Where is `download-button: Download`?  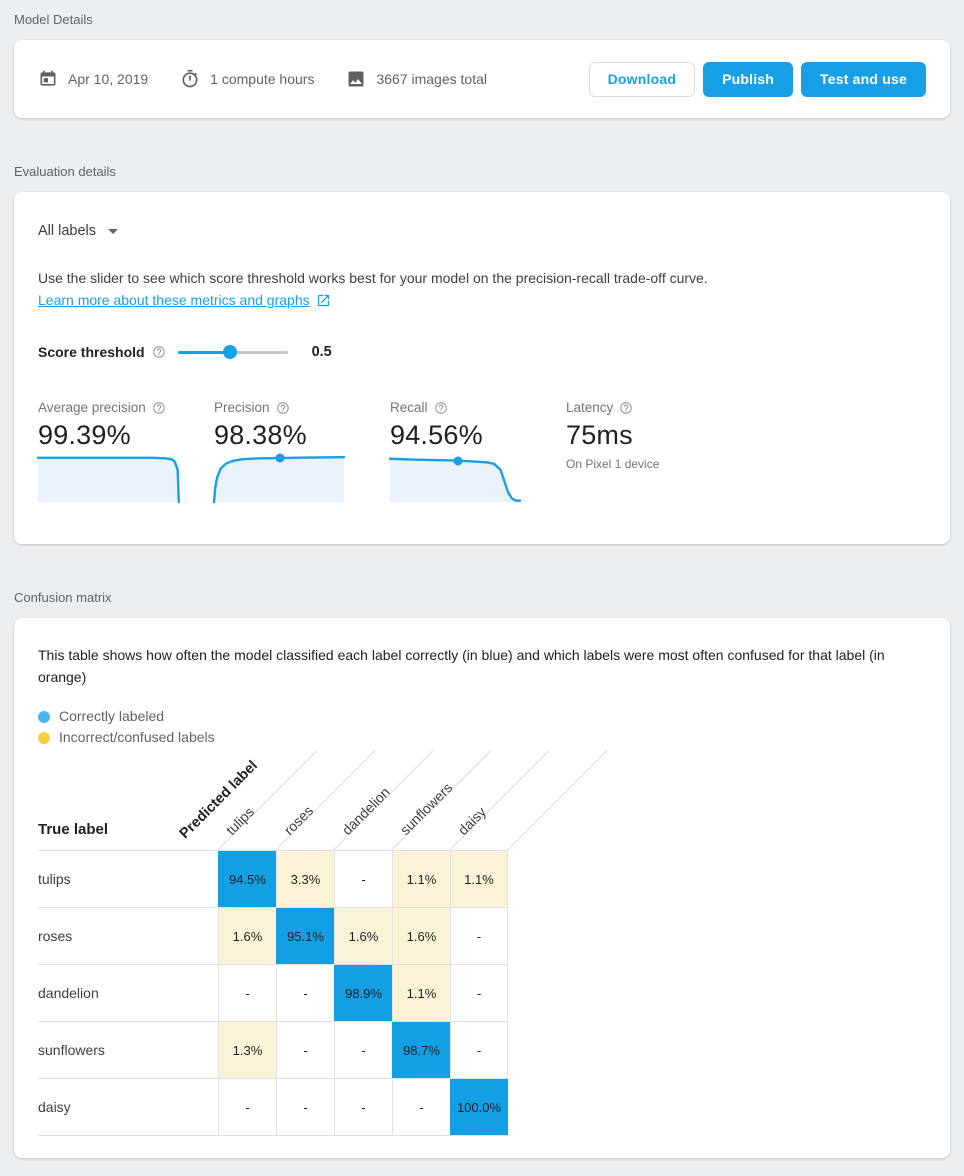
download-button: Download is located at coordinates (642, 79).